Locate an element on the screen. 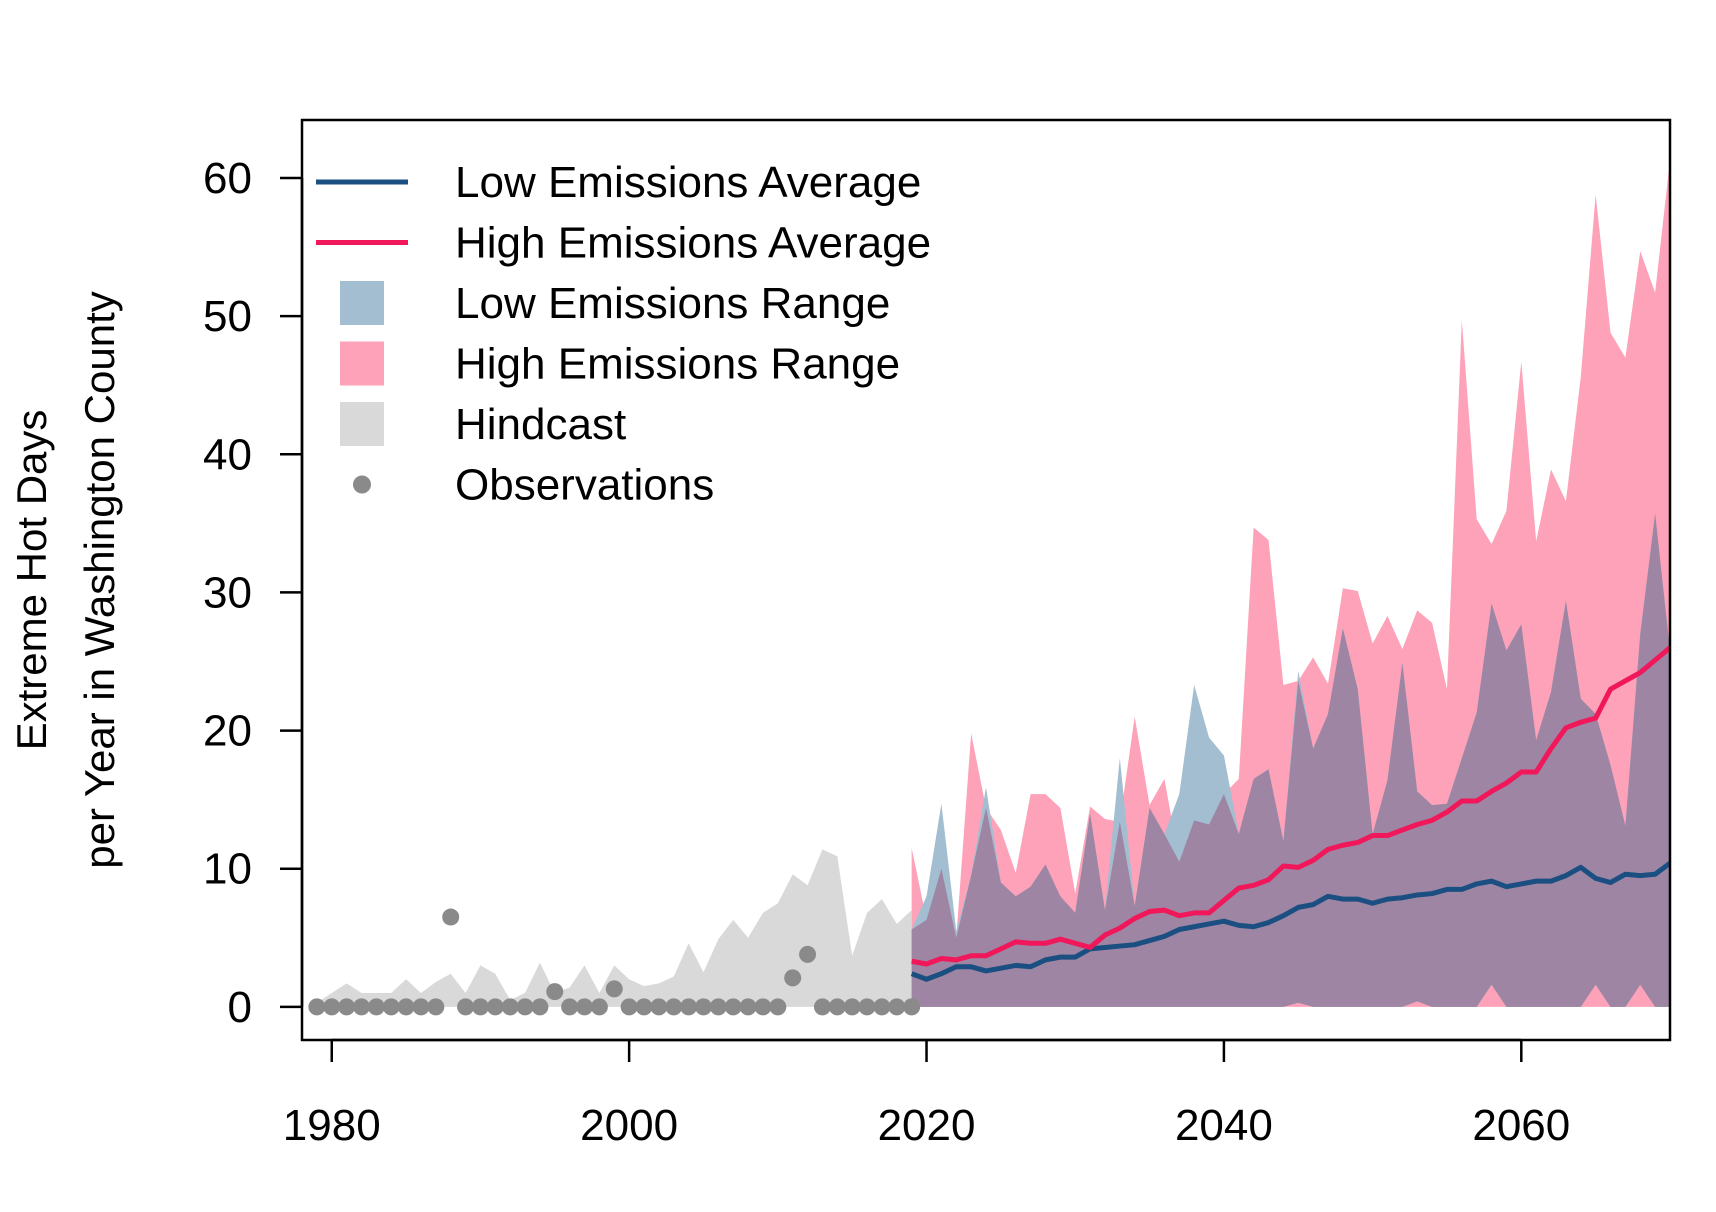  legend-label: High Emissions Range is located at coordinates (677, 364).